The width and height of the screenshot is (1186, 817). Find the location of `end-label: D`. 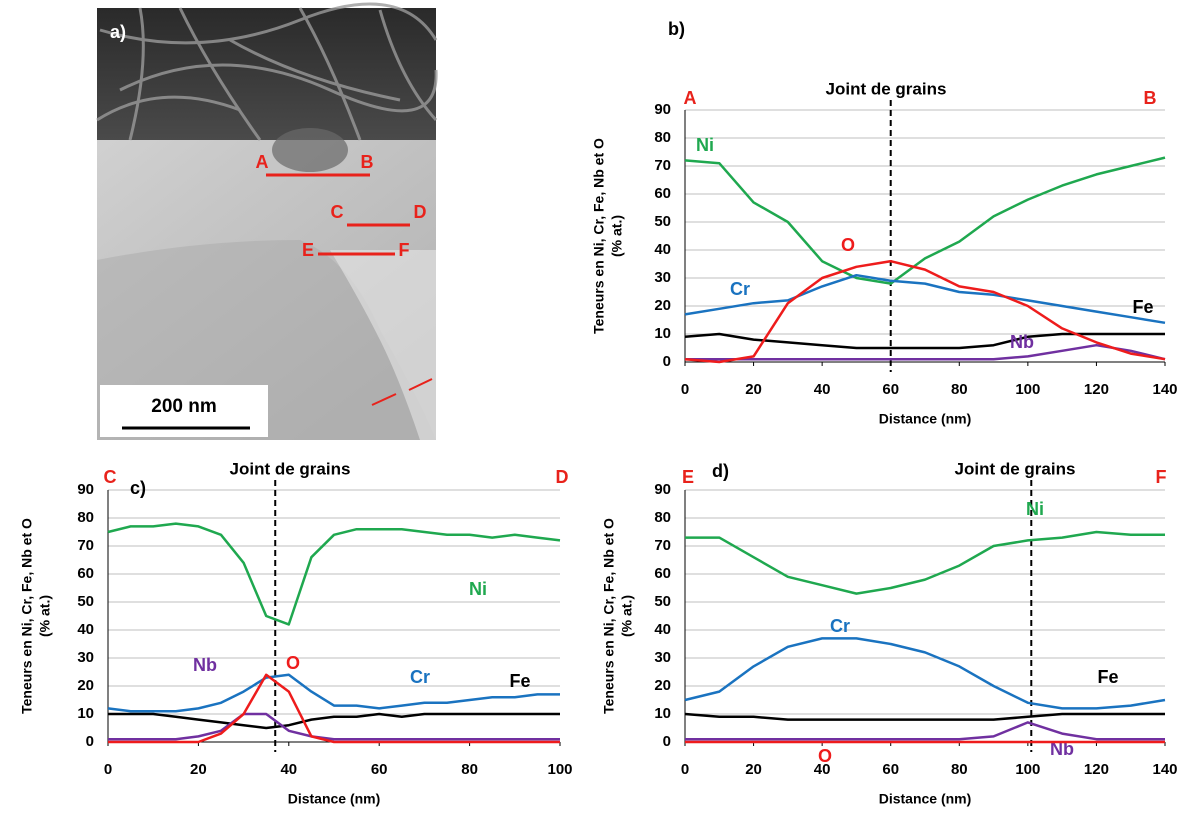

end-label: D is located at coordinates (562, 477).